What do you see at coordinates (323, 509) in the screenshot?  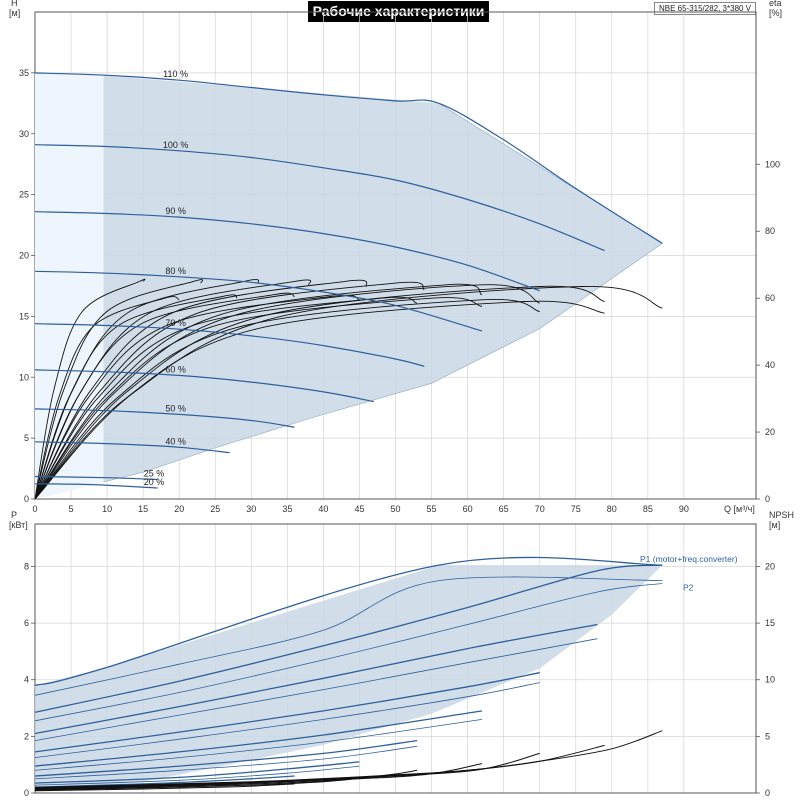 I see `x-tick-label: 40` at bounding box center [323, 509].